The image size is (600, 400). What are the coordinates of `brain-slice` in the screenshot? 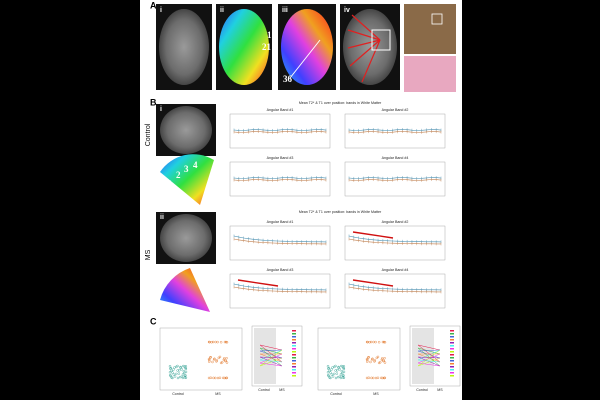 It's located at (370, 47).